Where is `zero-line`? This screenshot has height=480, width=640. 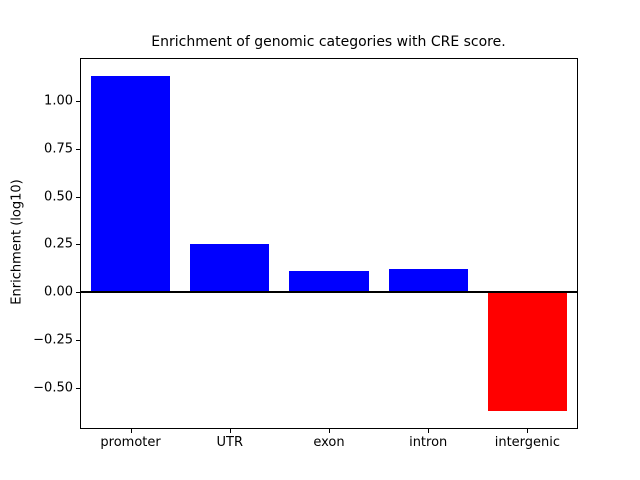 zero-line is located at coordinates (329, 292).